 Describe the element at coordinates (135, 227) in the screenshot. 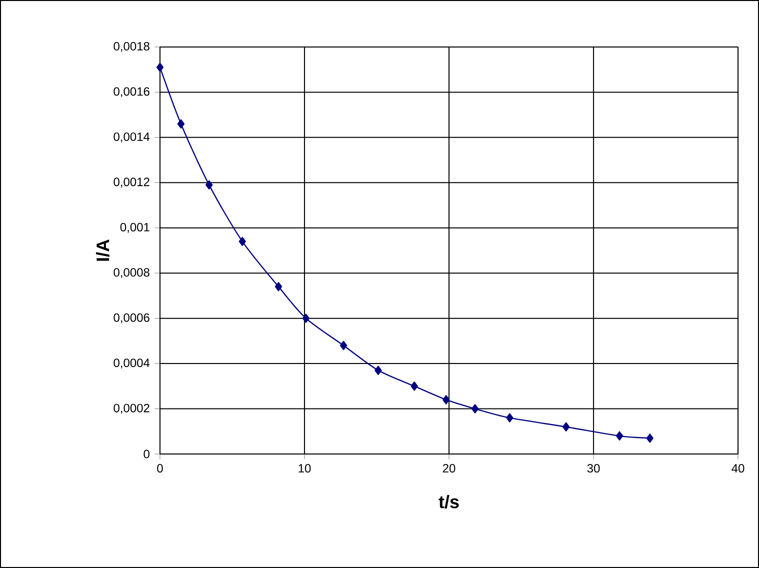

I see `y-tick-label: 0,001` at that location.